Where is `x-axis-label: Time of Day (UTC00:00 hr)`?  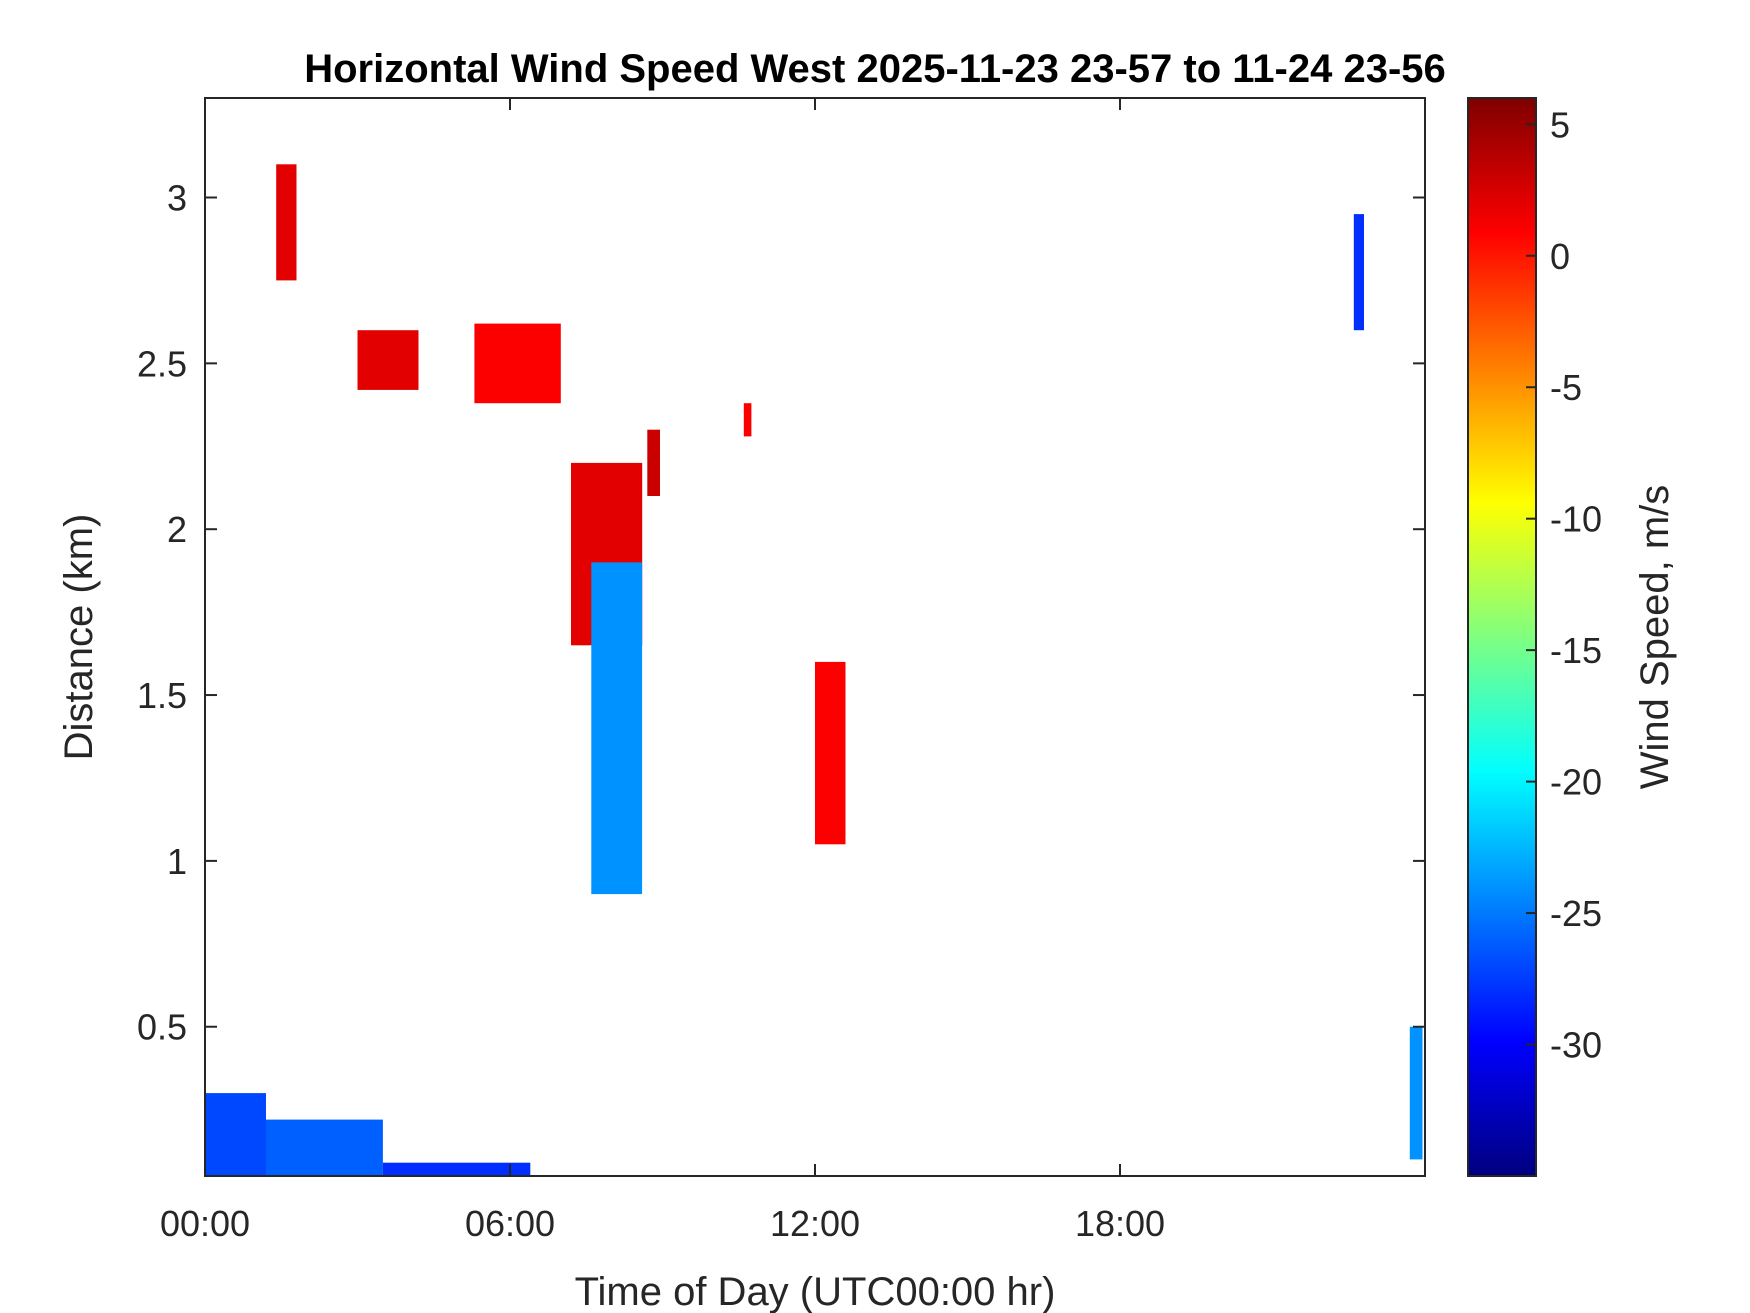
x-axis-label: Time of Day (UTC00:00 hr) is located at coordinates (815, 1291).